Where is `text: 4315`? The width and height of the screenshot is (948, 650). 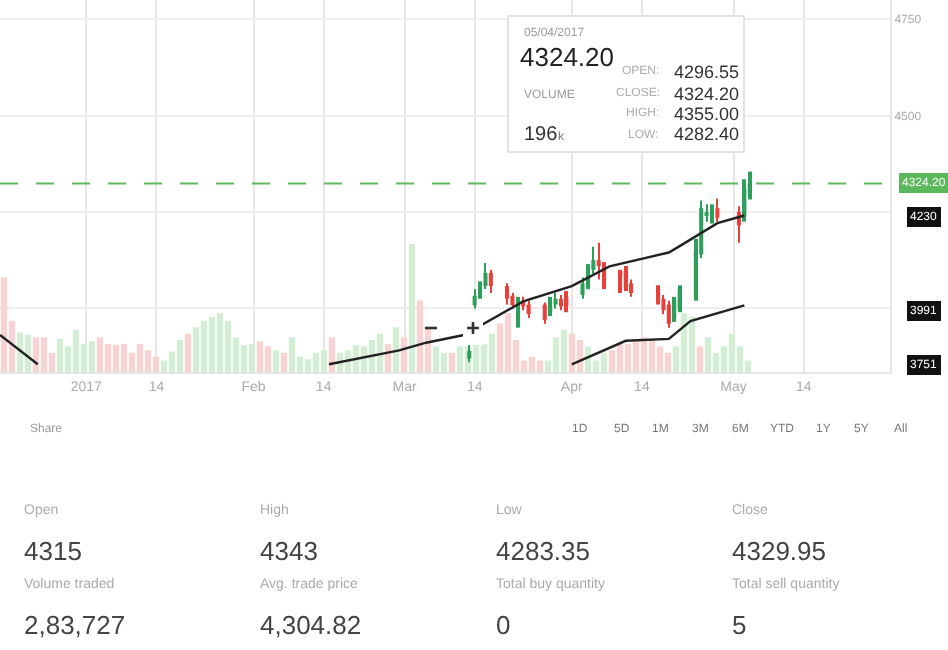
text: 4315 is located at coordinates (53, 551).